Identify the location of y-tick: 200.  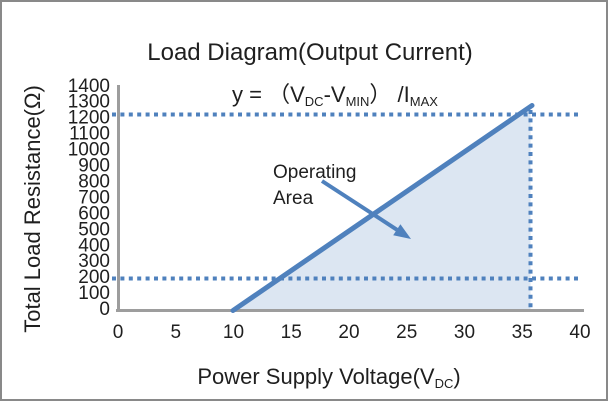
(94, 277).